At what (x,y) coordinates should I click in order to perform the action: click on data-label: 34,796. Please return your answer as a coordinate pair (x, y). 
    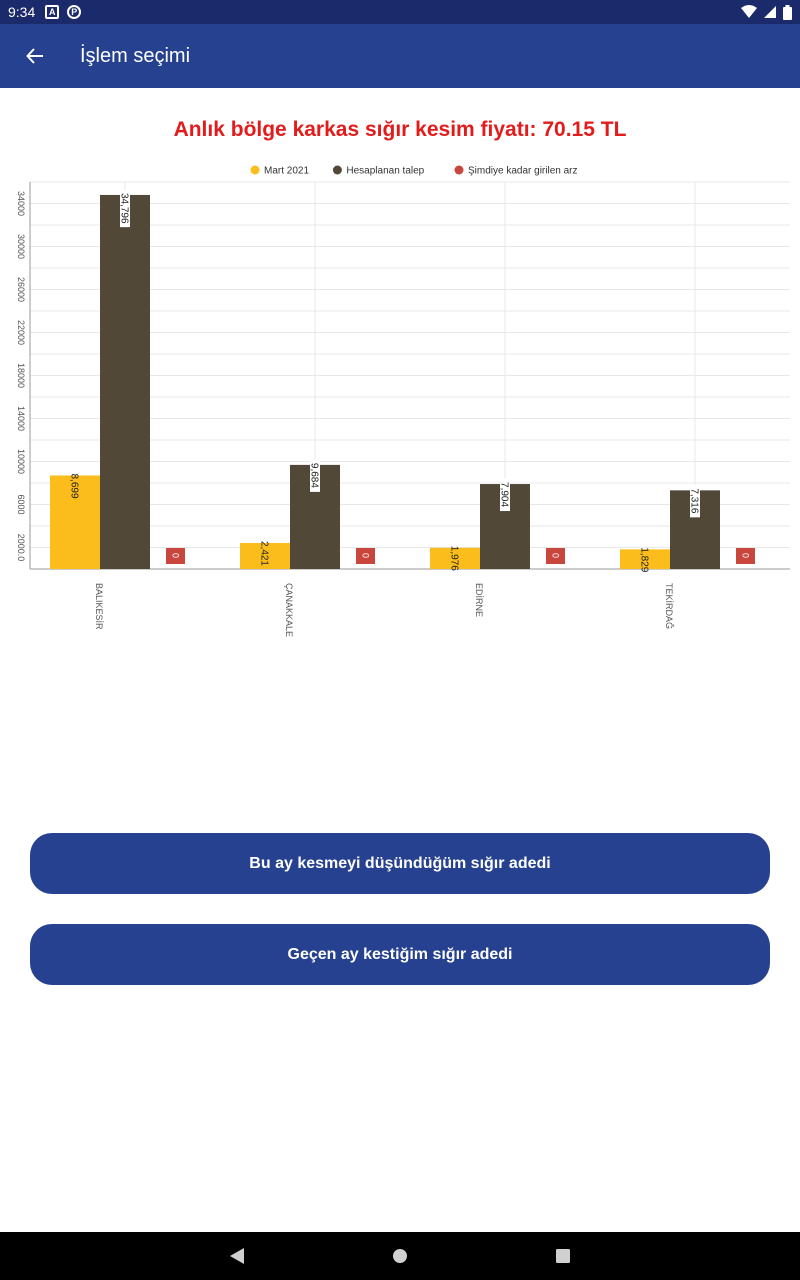
    Looking at the image, I should click on (124, 208).